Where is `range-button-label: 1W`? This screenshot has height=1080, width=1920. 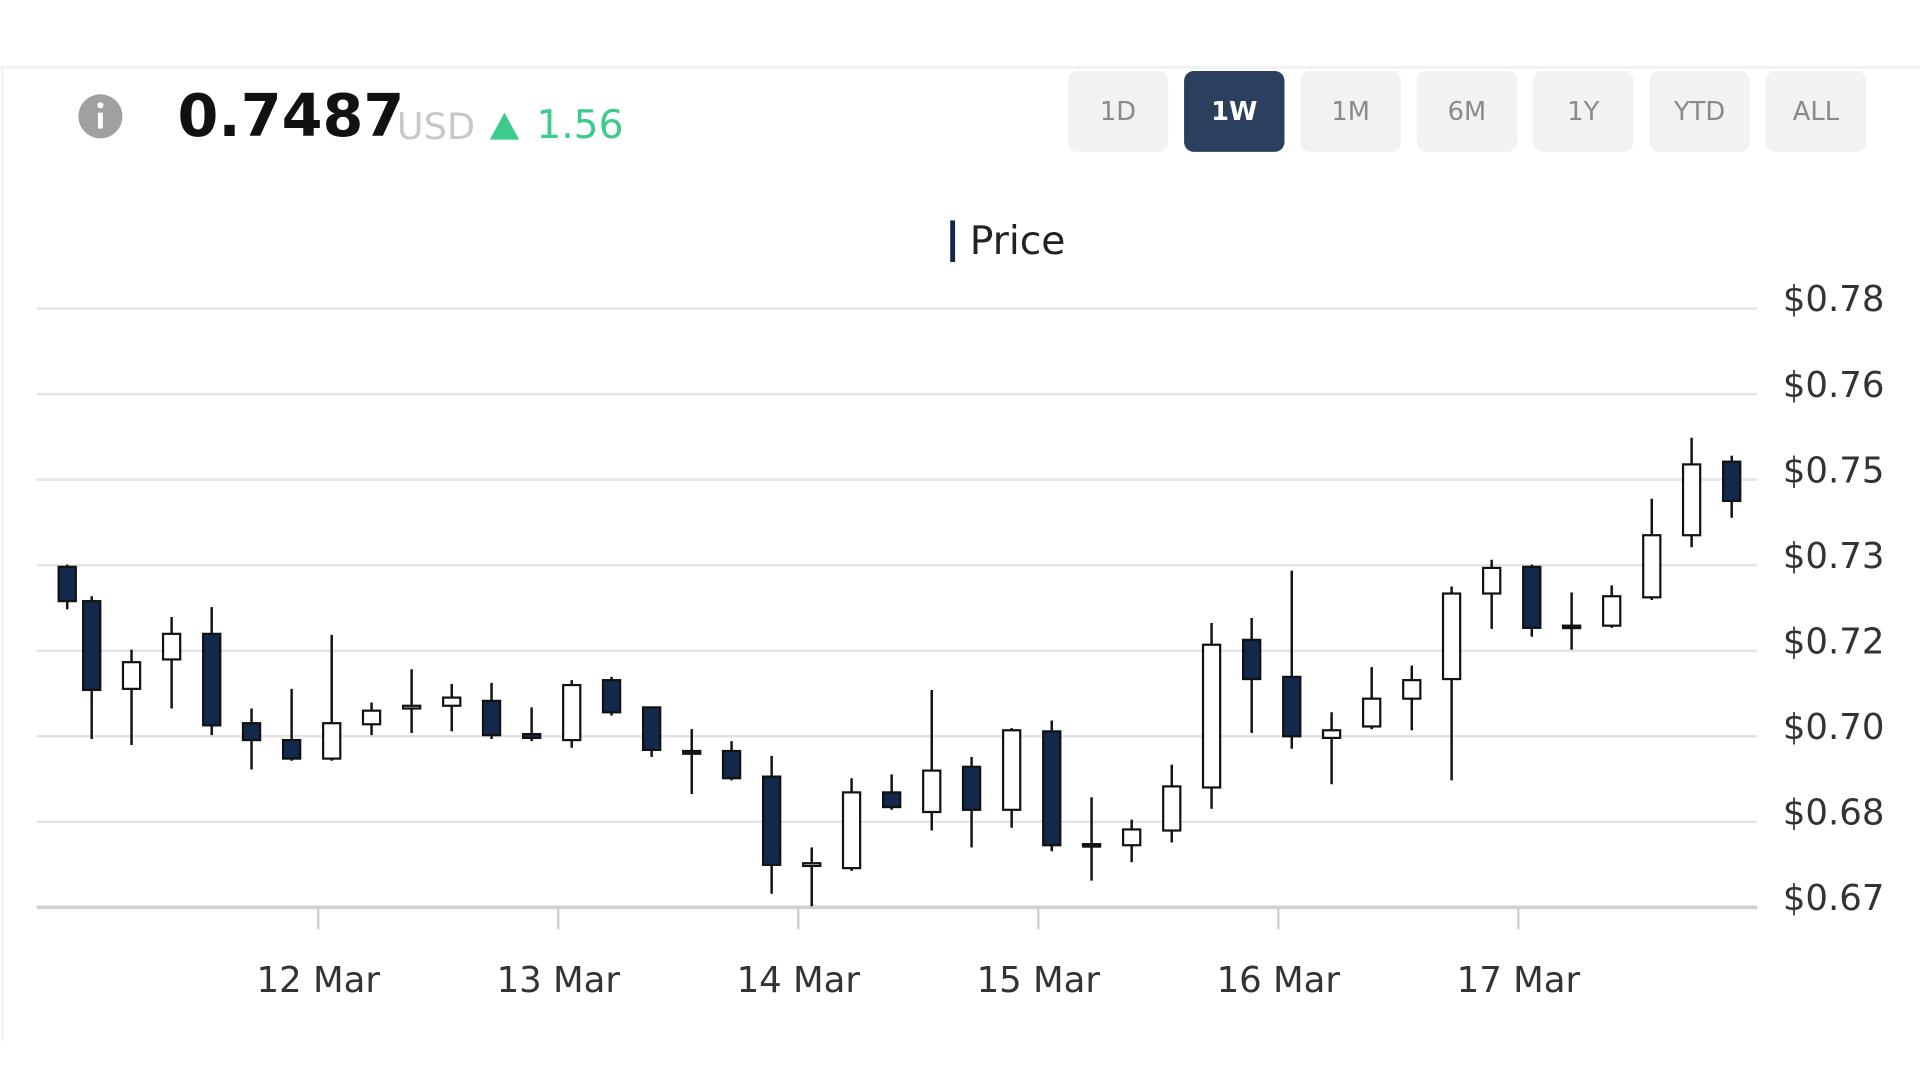 range-button-label: 1W is located at coordinates (1234, 112).